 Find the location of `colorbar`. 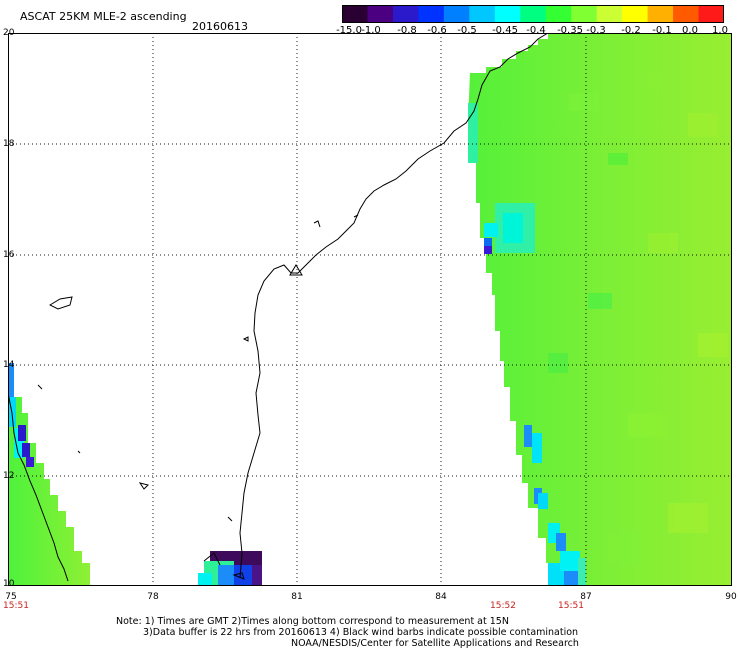

colorbar is located at coordinates (533, 14).